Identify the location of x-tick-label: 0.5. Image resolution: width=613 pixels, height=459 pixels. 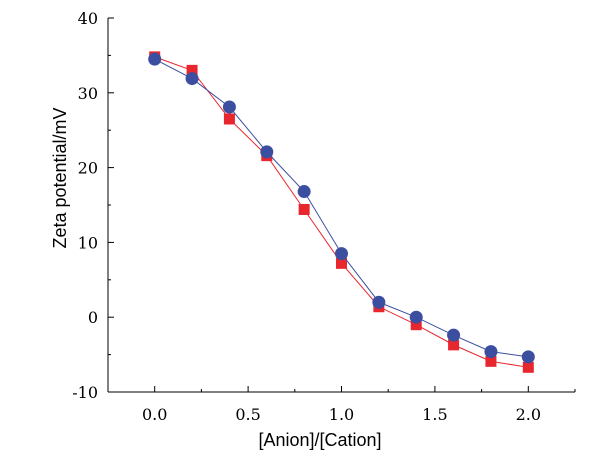
(247, 414).